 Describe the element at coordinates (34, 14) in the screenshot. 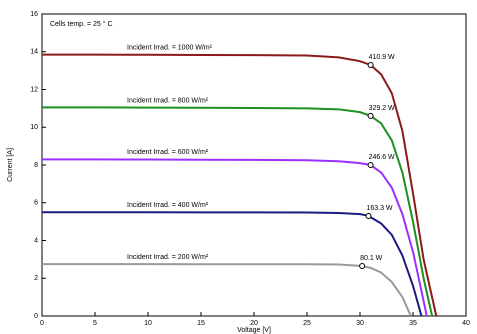

I see `y-tick-label: 16` at that location.